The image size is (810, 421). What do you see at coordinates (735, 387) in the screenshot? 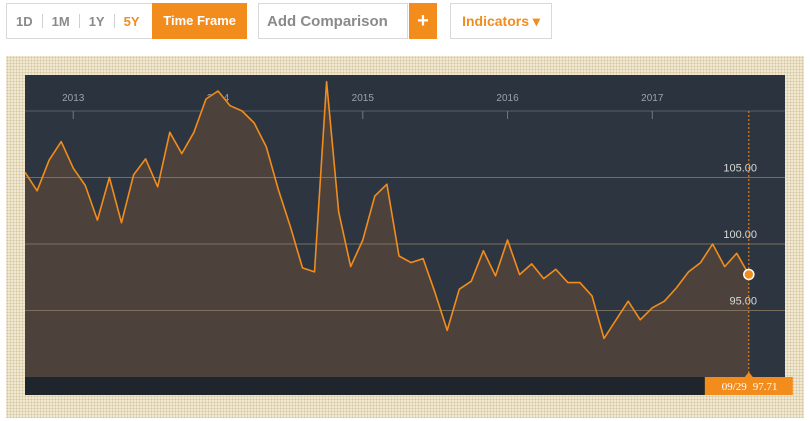
I see `marker-date-label: 09/29` at bounding box center [735, 387].